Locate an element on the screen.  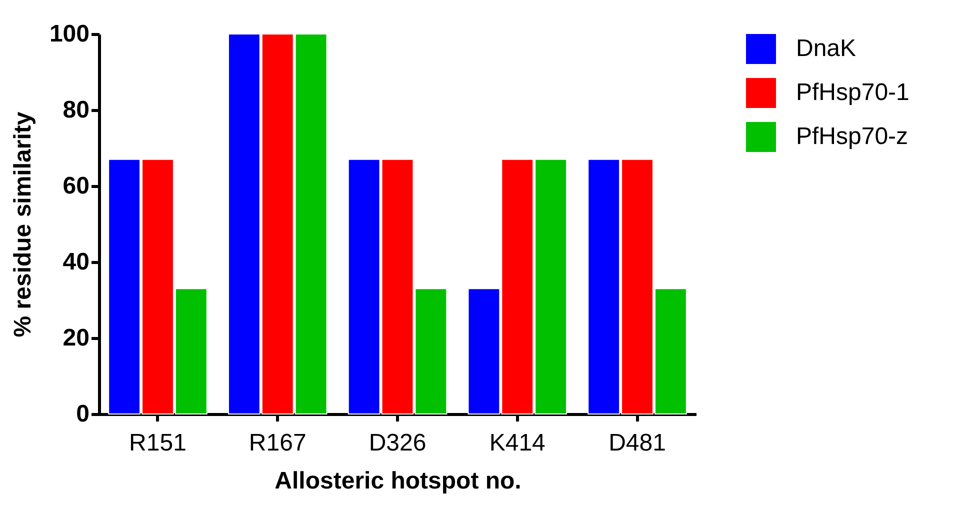
y-tick-label: 60 is located at coordinates (76, 186).